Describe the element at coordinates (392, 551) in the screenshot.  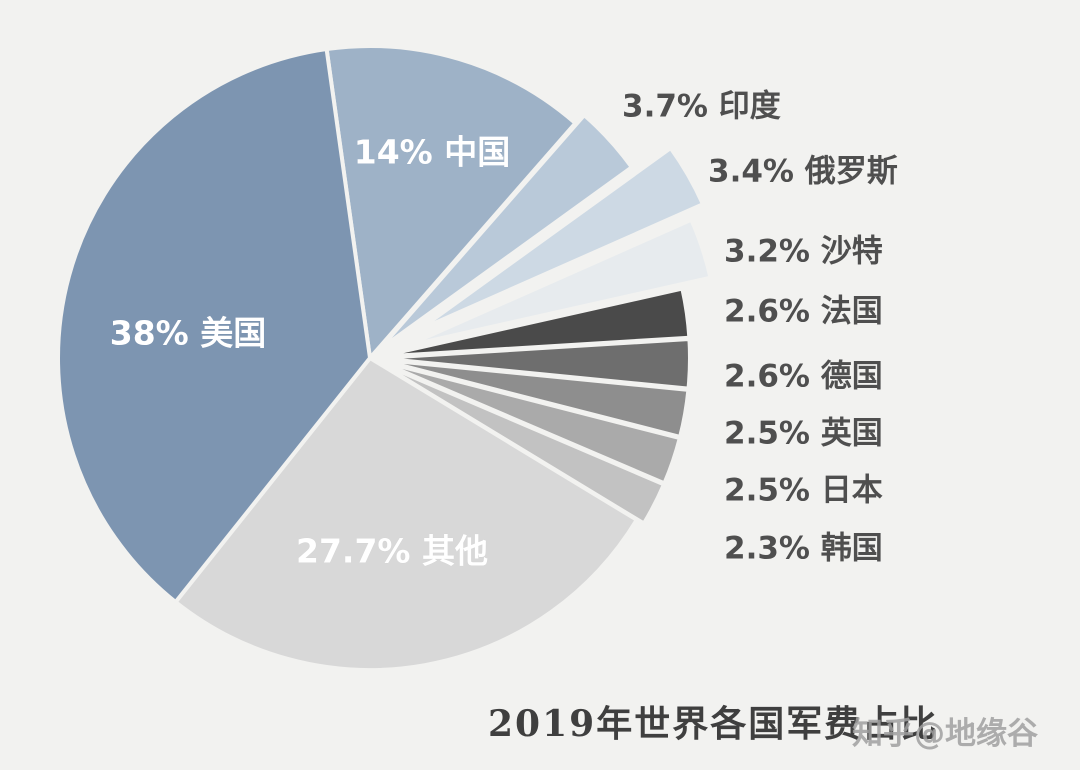
I see `slice-label-other: 27.7% 其他` at that location.